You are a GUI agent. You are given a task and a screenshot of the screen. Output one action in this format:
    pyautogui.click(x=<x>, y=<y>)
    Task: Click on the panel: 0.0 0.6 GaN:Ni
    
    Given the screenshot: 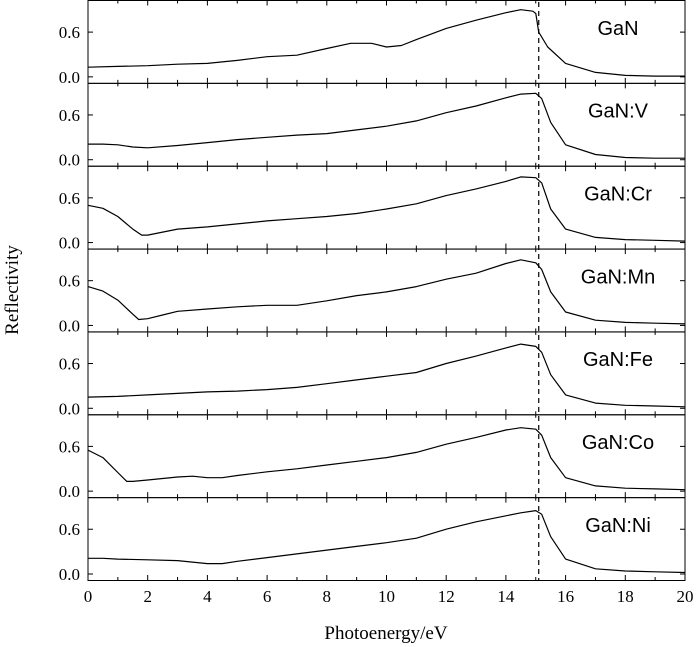 What is the action you would take?
    pyautogui.click(x=372, y=540)
    